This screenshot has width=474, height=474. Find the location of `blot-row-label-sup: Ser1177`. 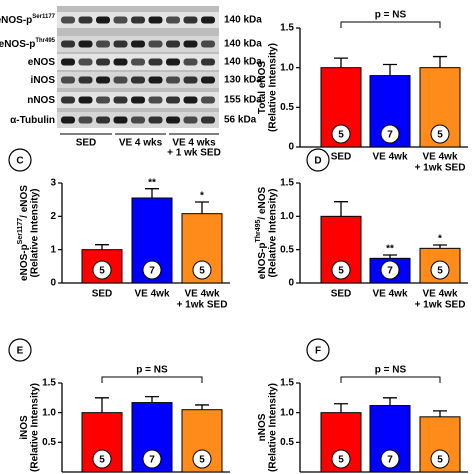

blot-row-label-sup: Ser1177 is located at coordinates (43, 17).